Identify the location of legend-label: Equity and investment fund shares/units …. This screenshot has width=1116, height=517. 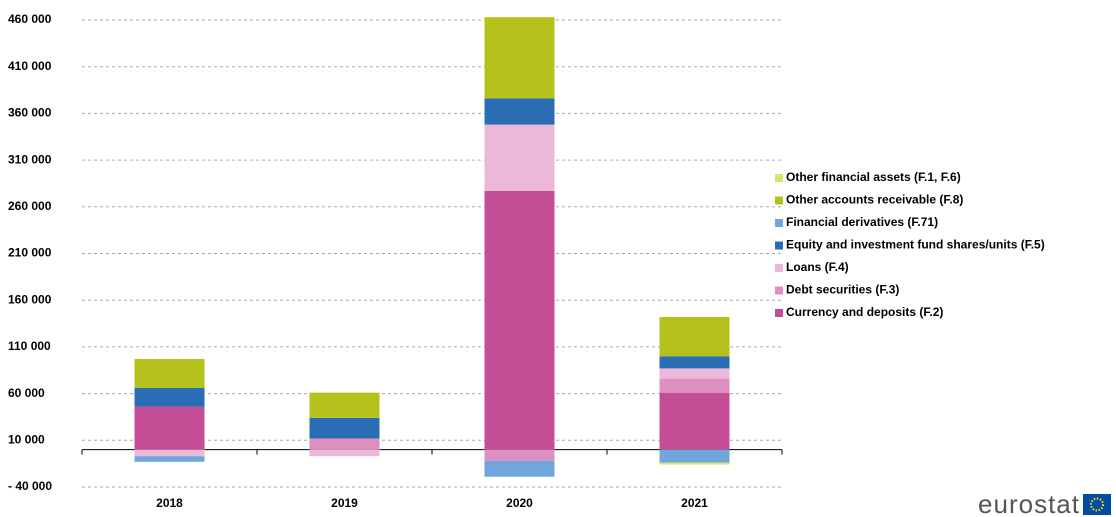
(915, 245).